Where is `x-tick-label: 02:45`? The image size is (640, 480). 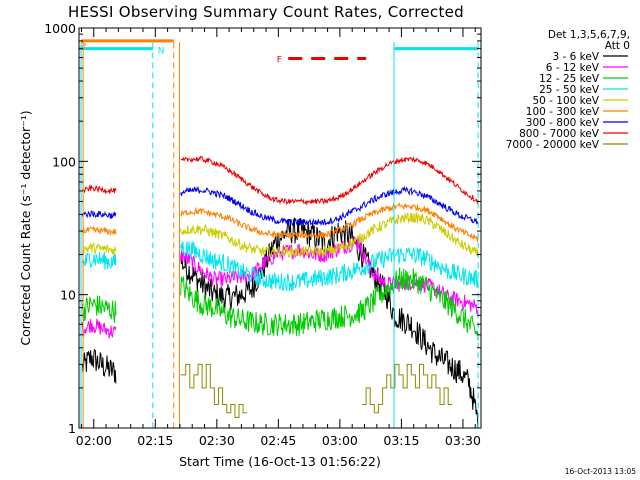
x-tick-label: 02:45 is located at coordinates (278, 440).